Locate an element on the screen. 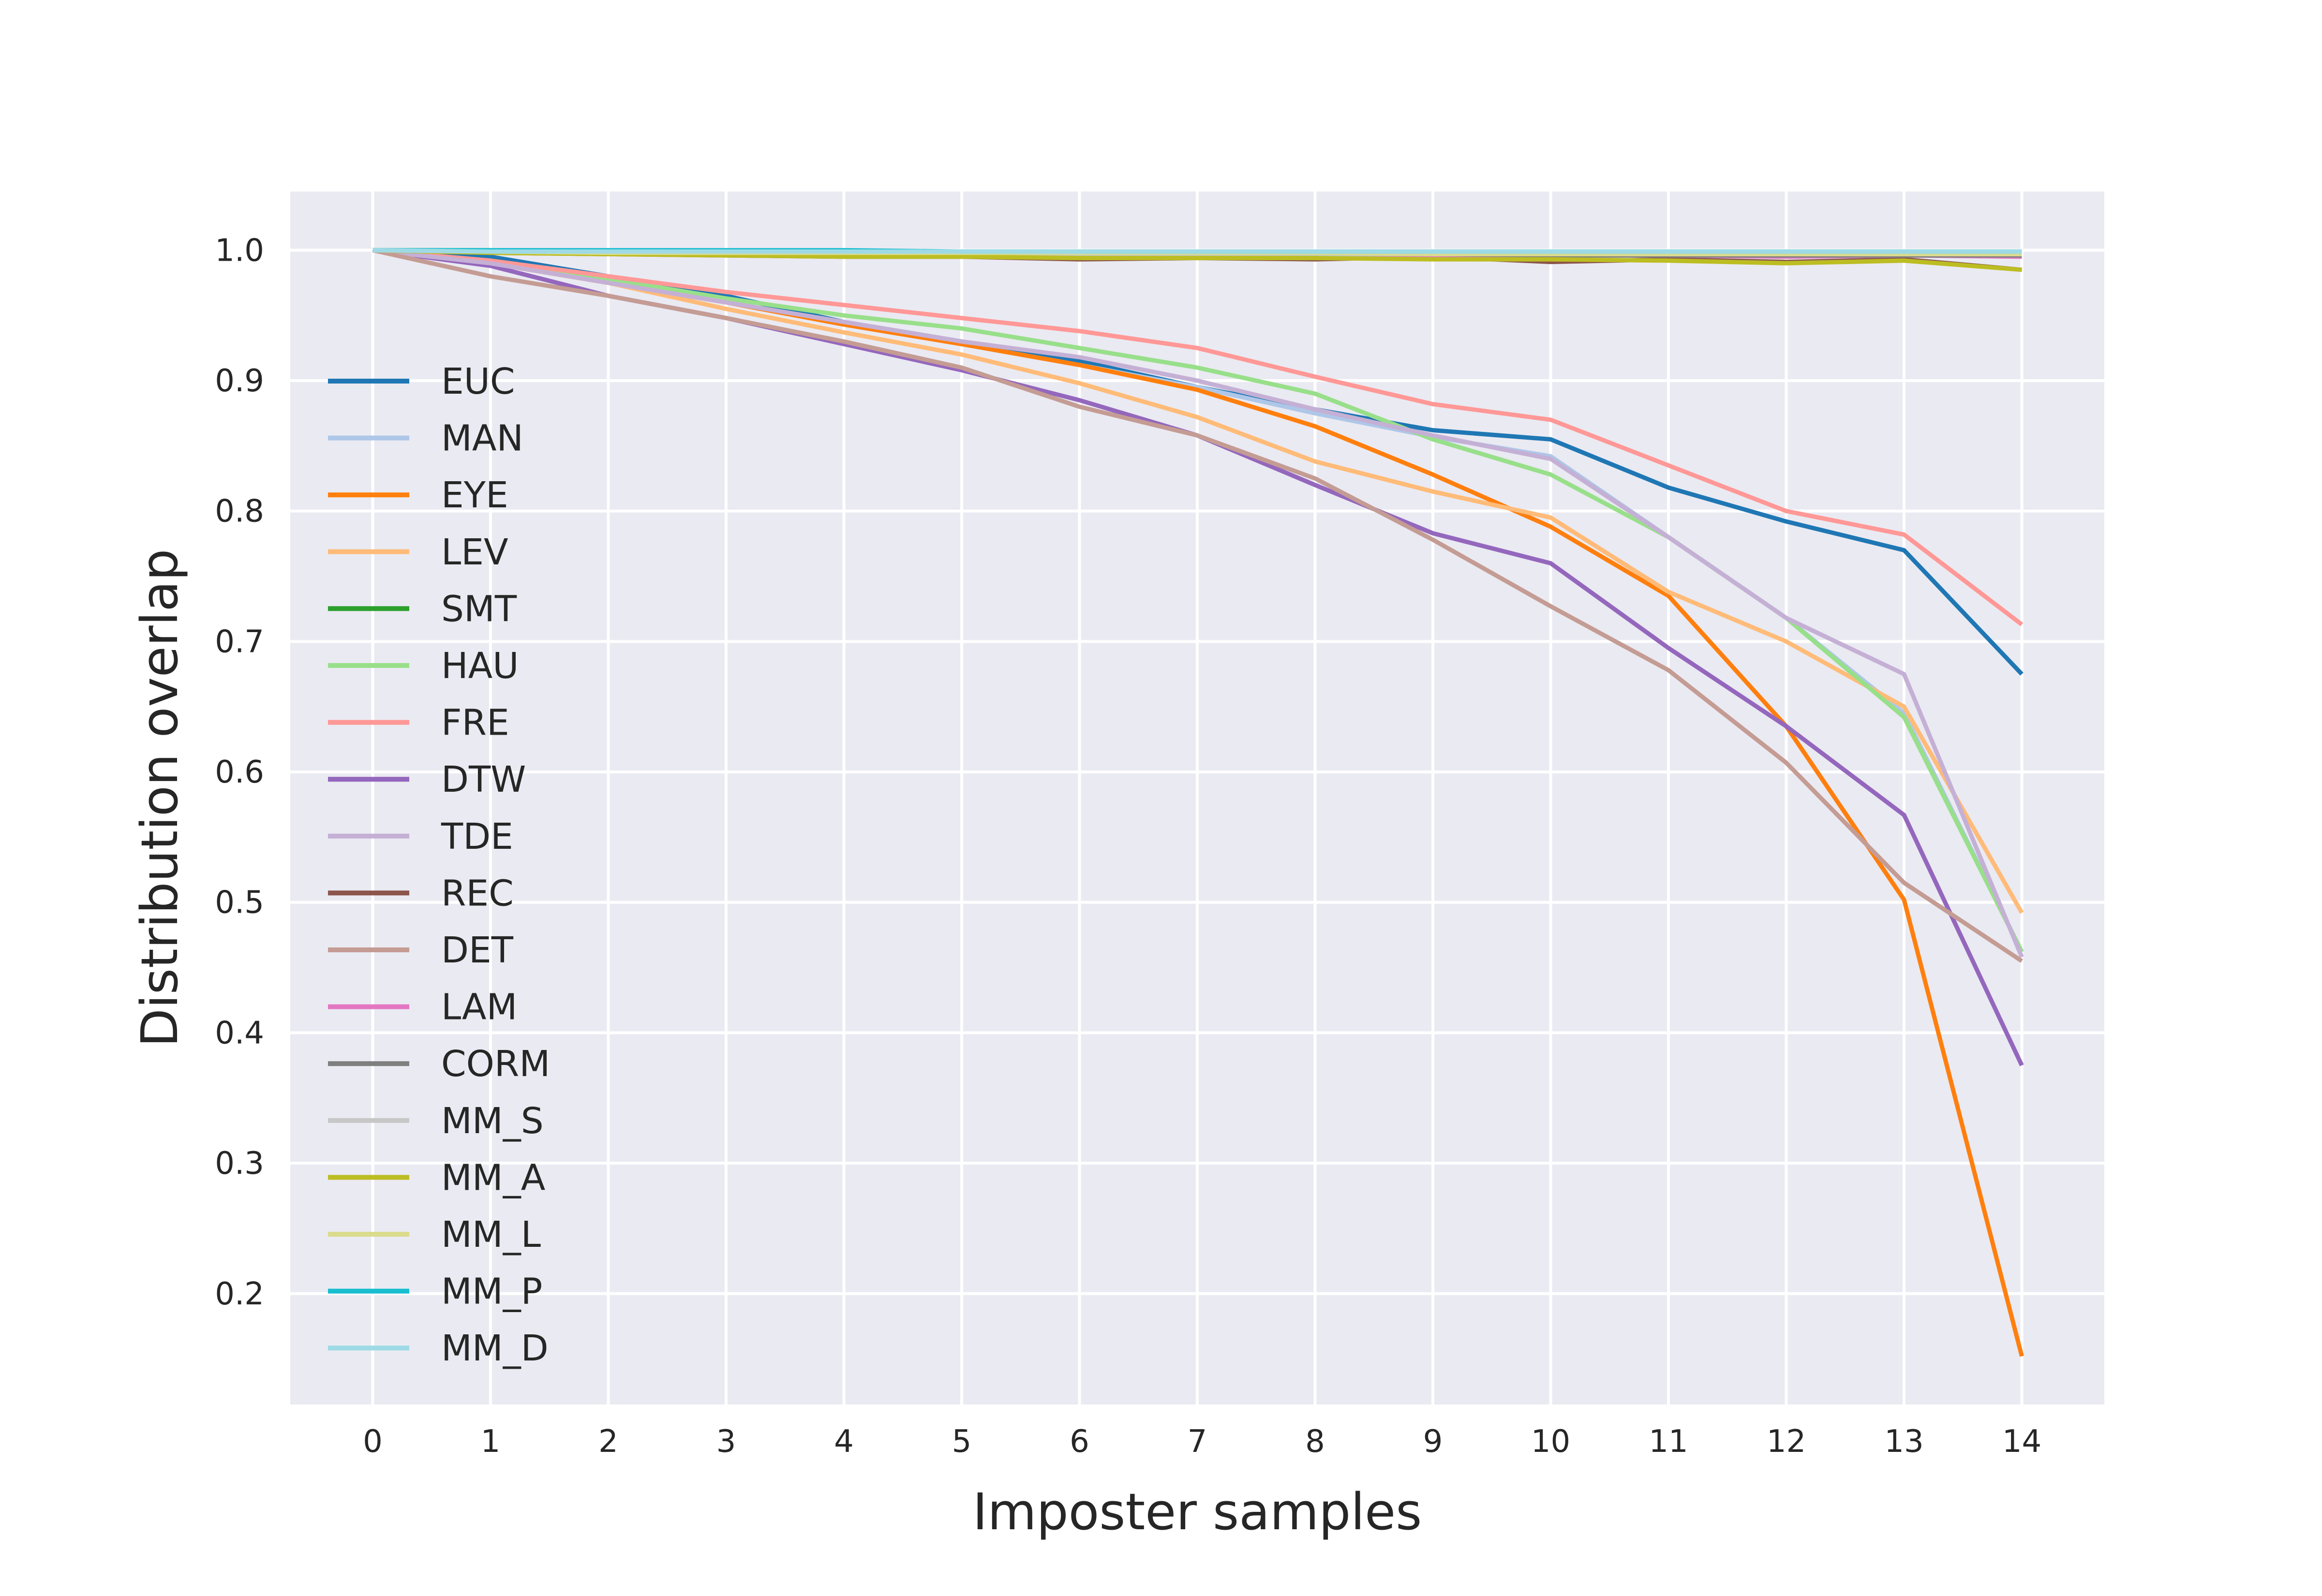  legend-label: TDE is located at coordinates (477, 836).